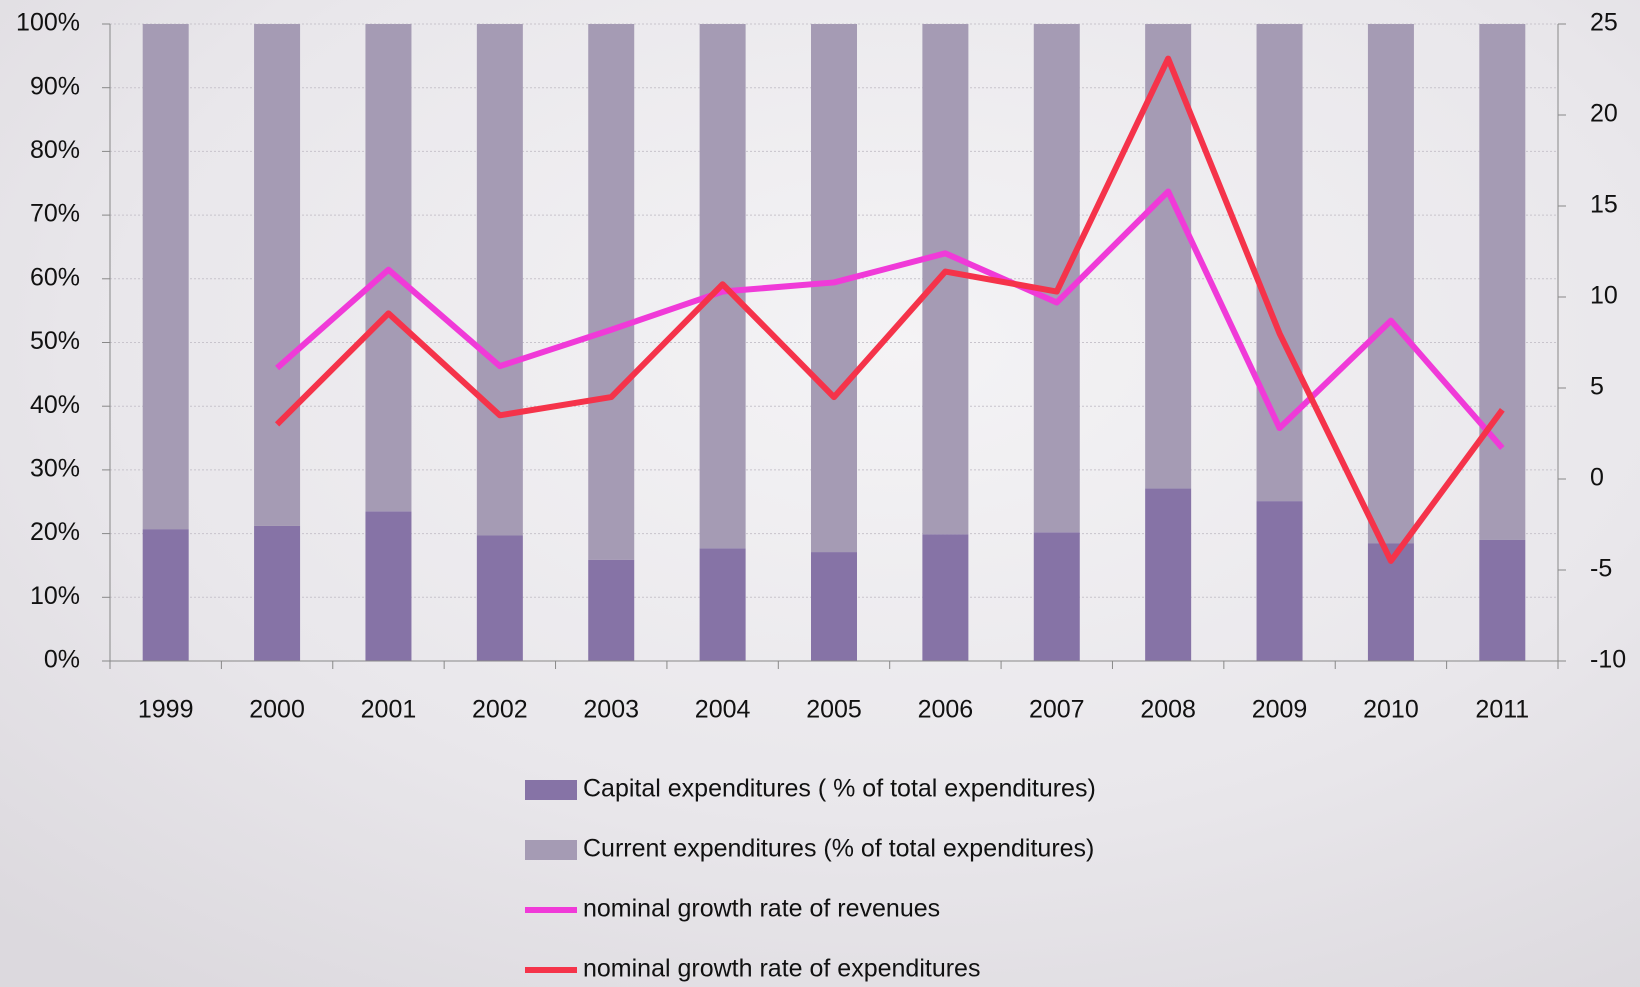 The width and height of the screenshot is (1640, 987). I want to click on y2-tick-label: 15, so click(1604, 205).